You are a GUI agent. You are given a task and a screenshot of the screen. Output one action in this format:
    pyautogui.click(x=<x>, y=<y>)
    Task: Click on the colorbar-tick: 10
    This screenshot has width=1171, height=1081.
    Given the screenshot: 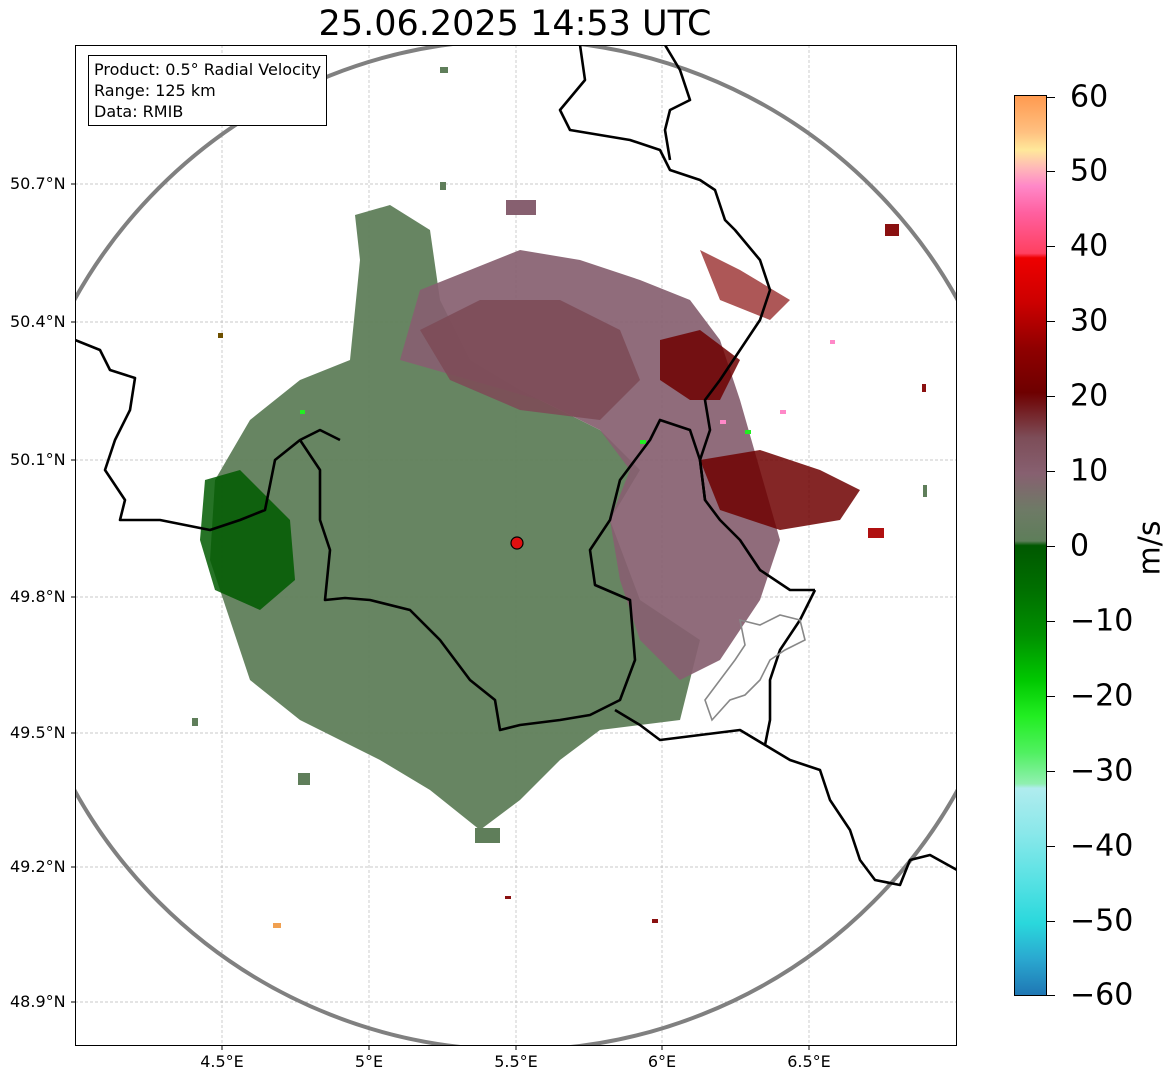 What is the action you would take?
    pyautogui.click(x=1089, y=471)
    